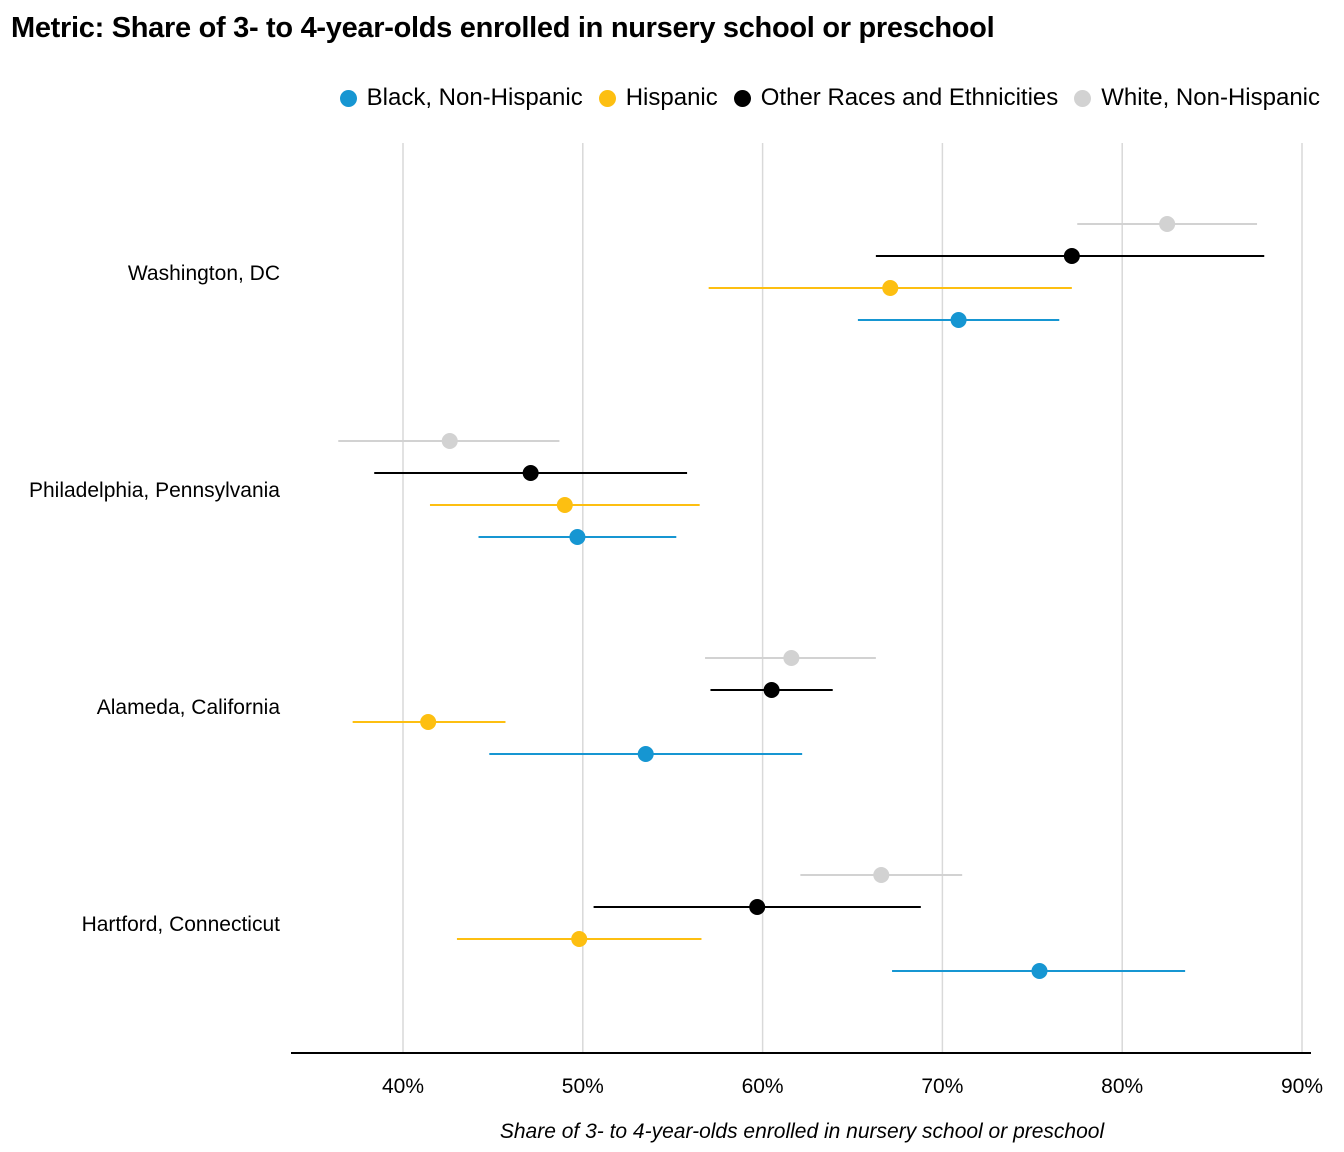 This screenshot has height=1152, width=1344. Describe the element at coordinates (763, 1086) in the screenshot. I see `x-tick-label: 60%` at that location.